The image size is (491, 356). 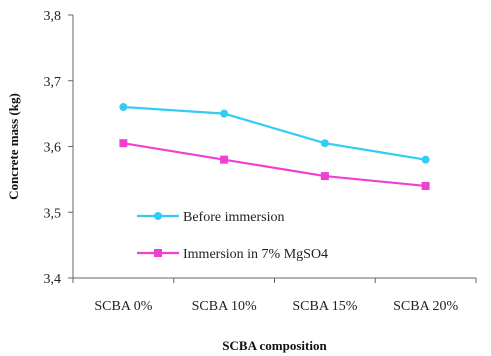 What do you see at coordinates (324, 306) in the screenshot?
I see `x-tick-label: SCBA 15%` at bounding box center [324, 306].